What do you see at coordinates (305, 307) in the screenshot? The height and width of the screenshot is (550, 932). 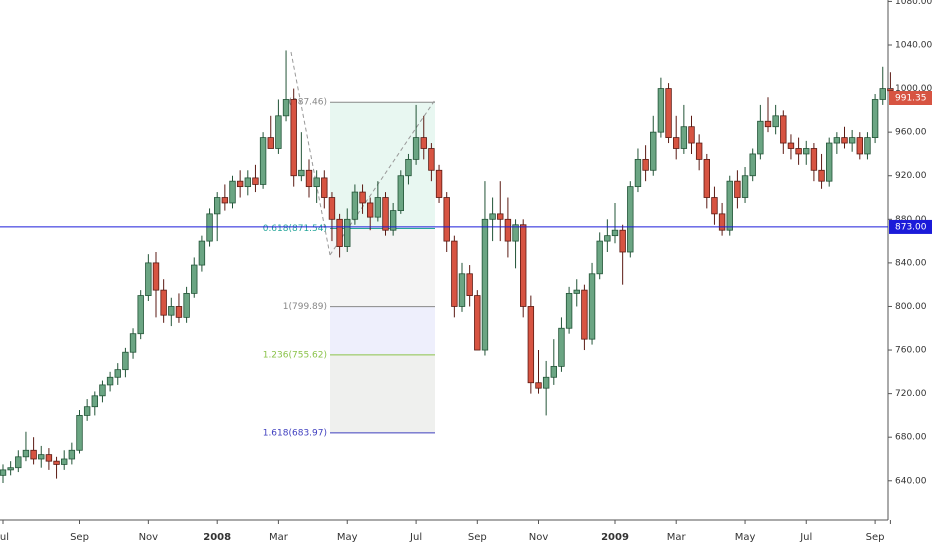 I see `fib-label: 1(799.89)` at bounding box center [305, 307].